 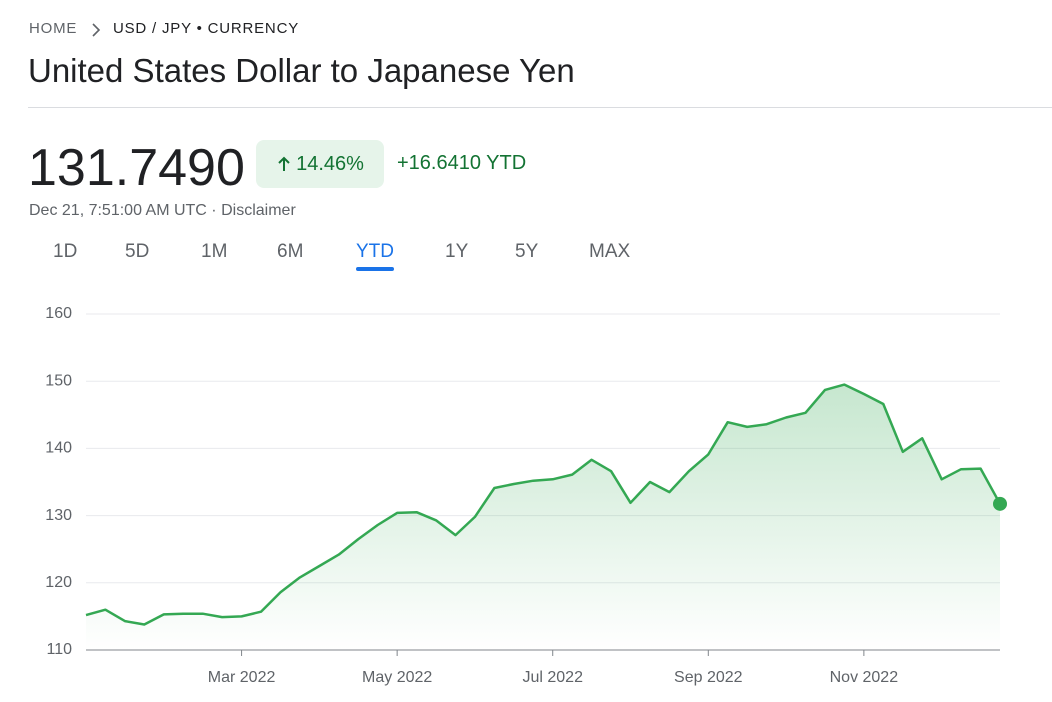 I want to click on divider, so click(x=540, y=107).